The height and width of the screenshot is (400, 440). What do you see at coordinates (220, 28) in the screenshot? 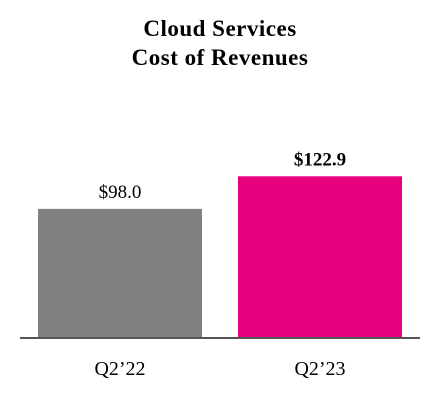
I see `chart-title-line-1: Cloud Services` at bounding box center [220, 28].